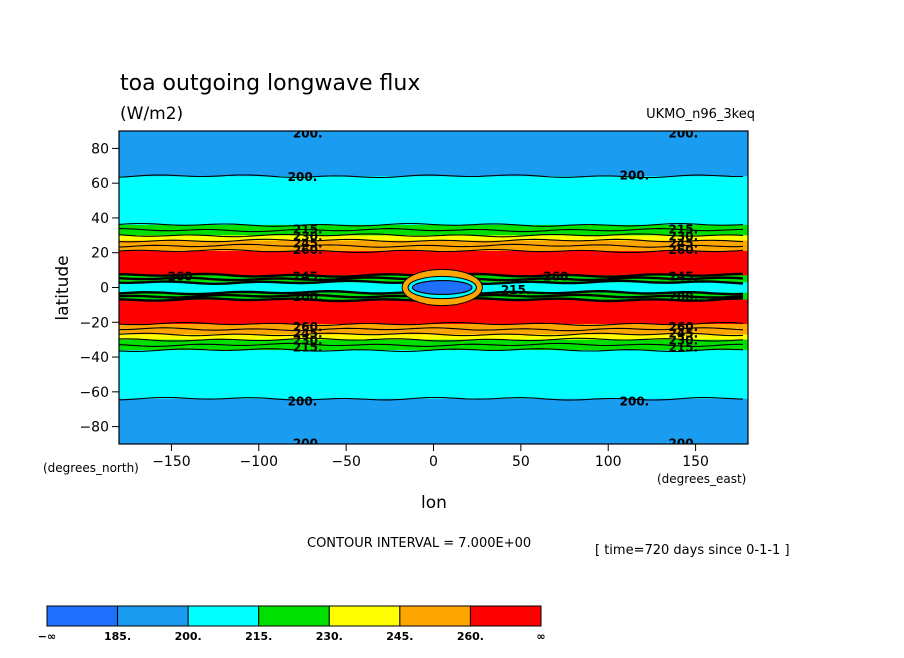  What do you see at coordinates (329, 636) in the screenshot?
I see `colorbar-label-4: 230.` at bounding box center [329, 636].